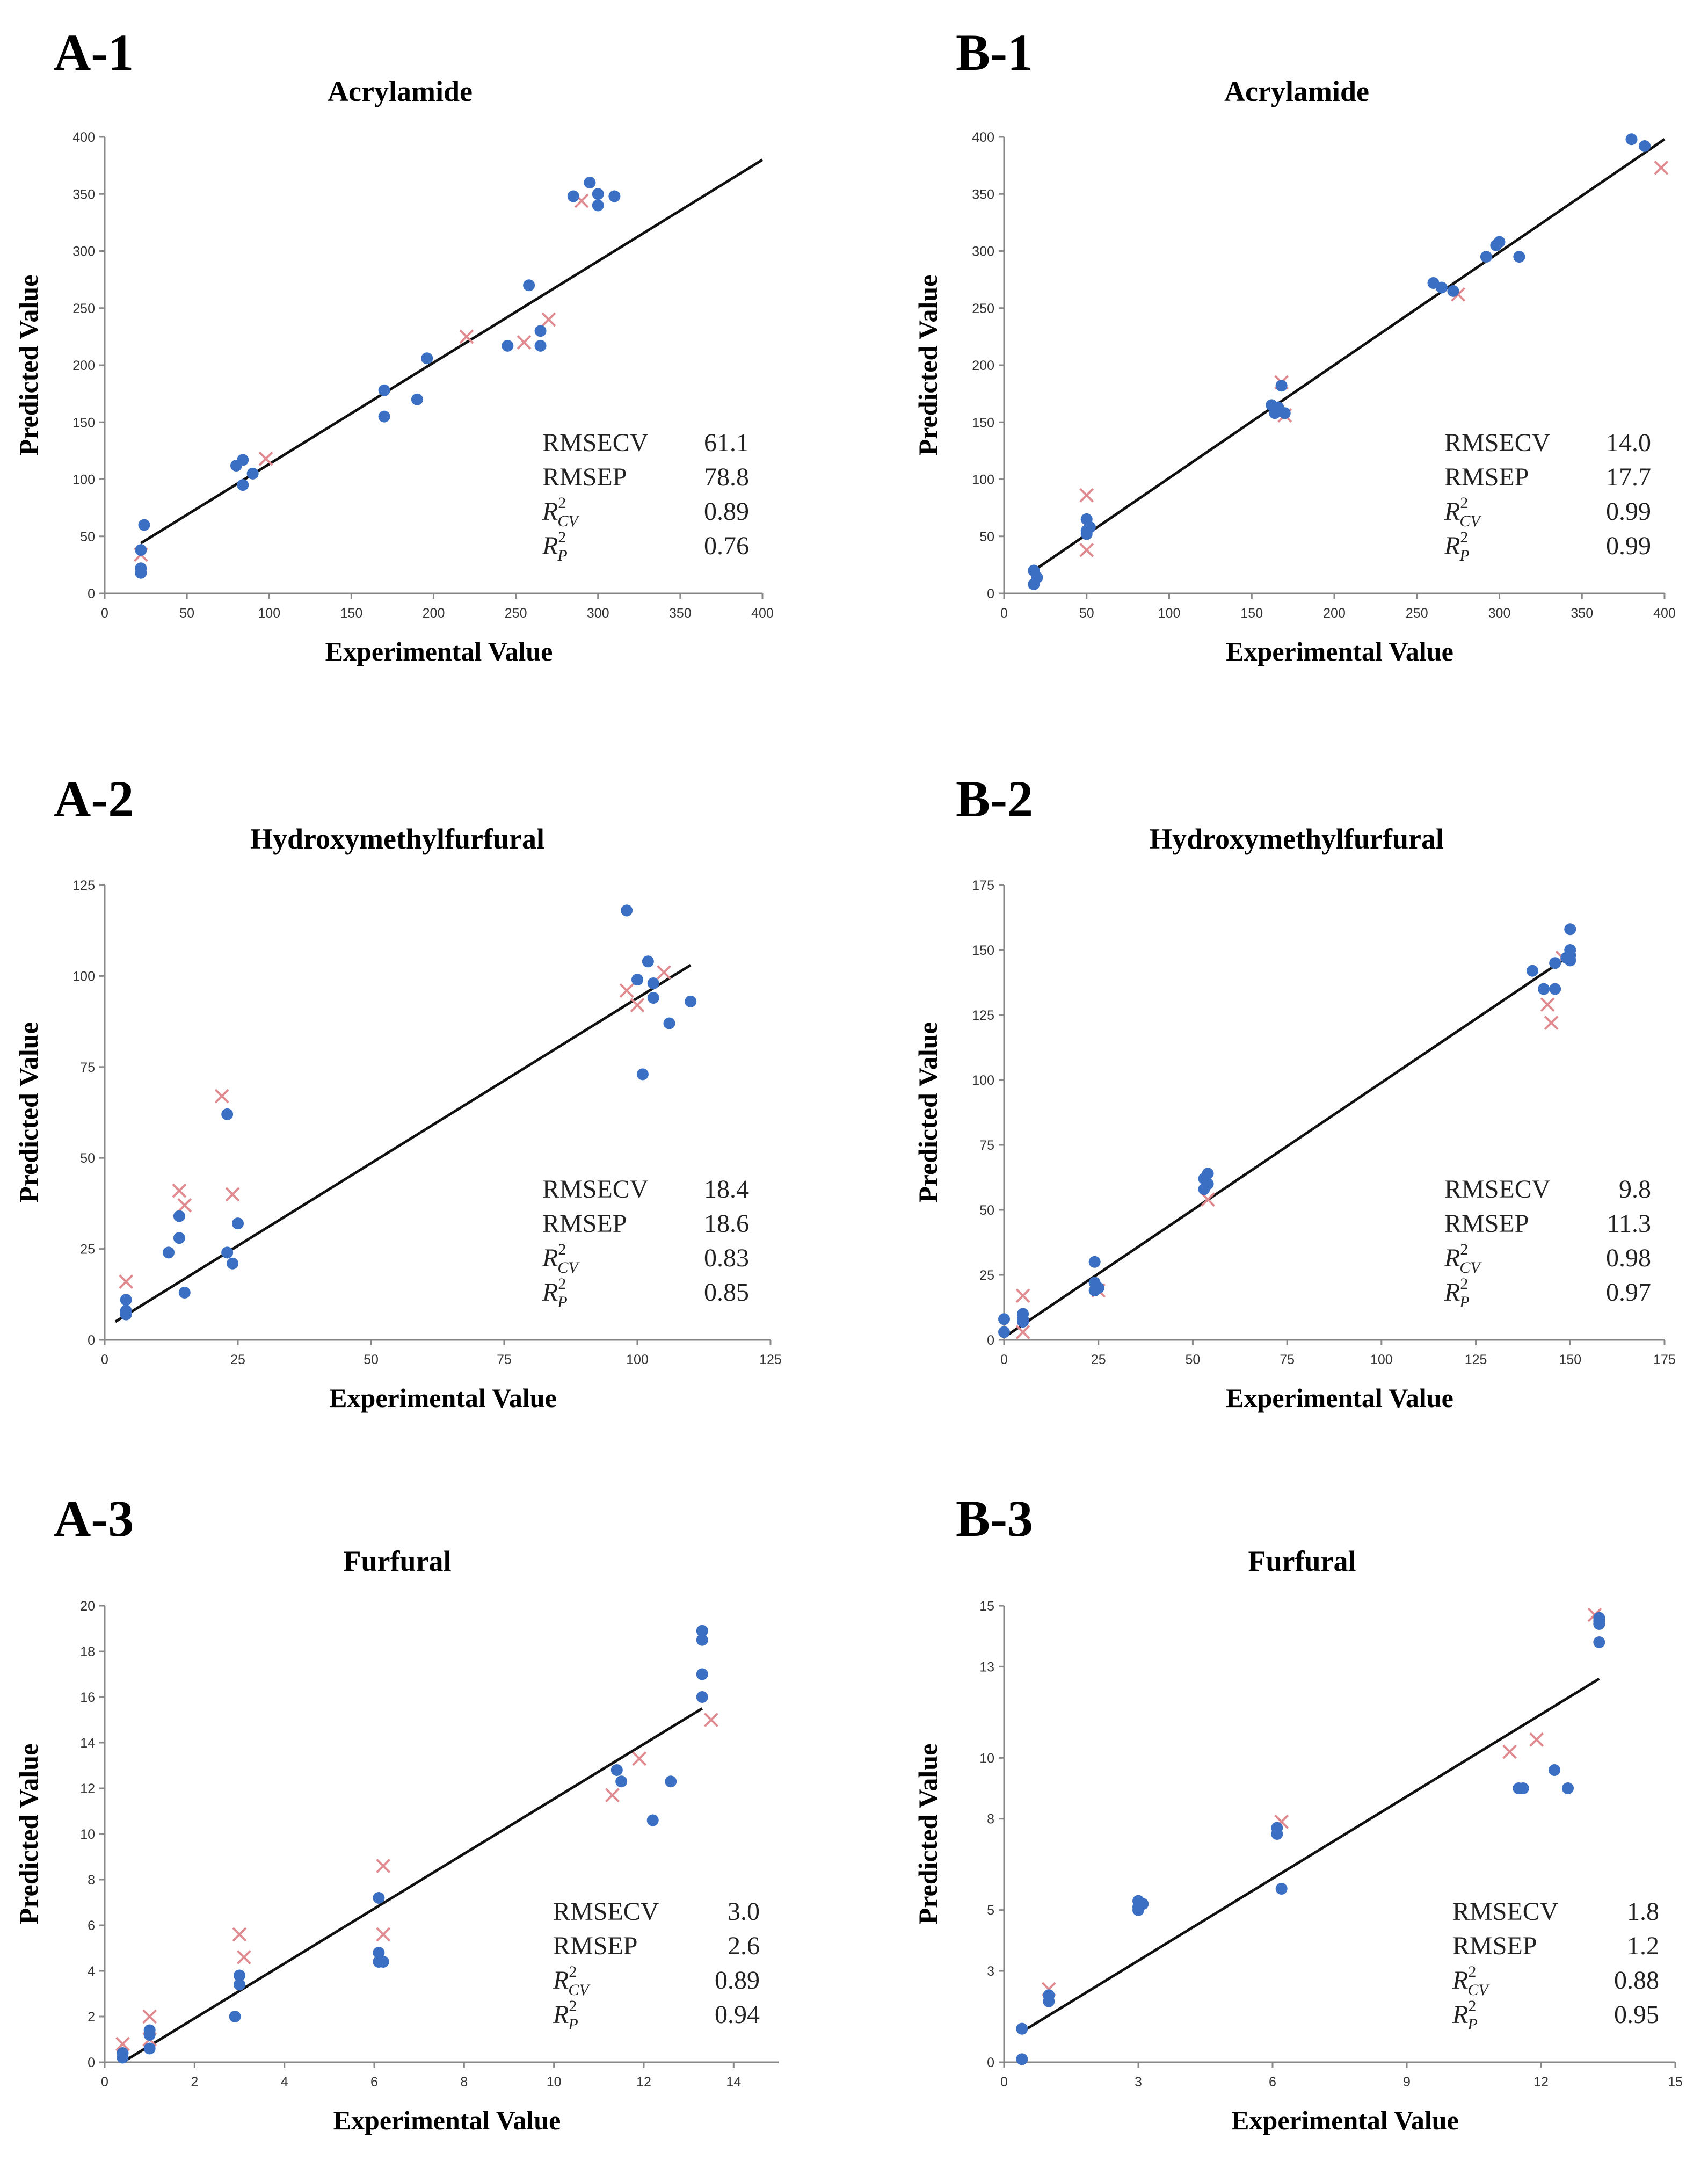 The height and width of the screenshot is (2168, 1708). I want to click on x-tick-label: 25, so click(1098, 1360).